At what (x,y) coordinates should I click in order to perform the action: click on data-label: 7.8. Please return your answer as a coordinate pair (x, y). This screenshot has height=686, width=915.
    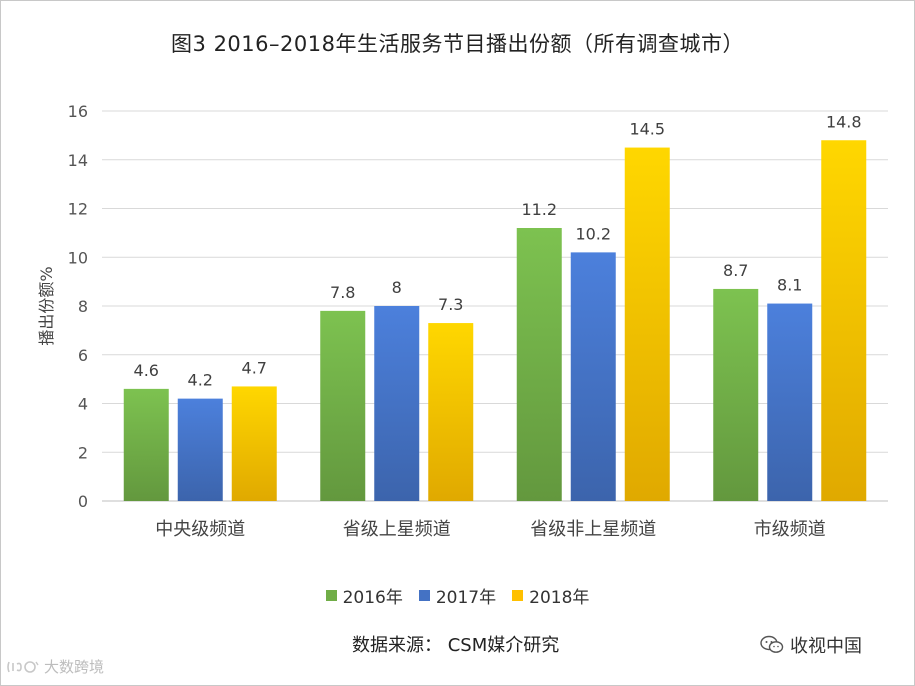
    Looking at the image, I should click on (342, 292).